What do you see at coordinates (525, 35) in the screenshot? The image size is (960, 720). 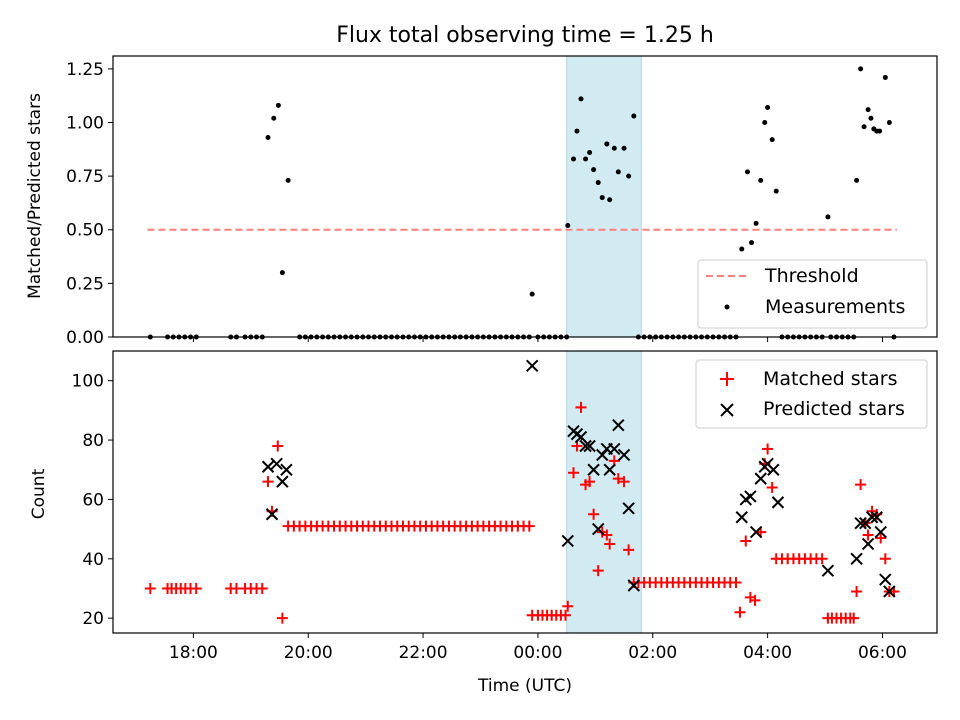 I see `chart-title: Flux total observing time = 1.25 h` at bounding box center [525, 35].